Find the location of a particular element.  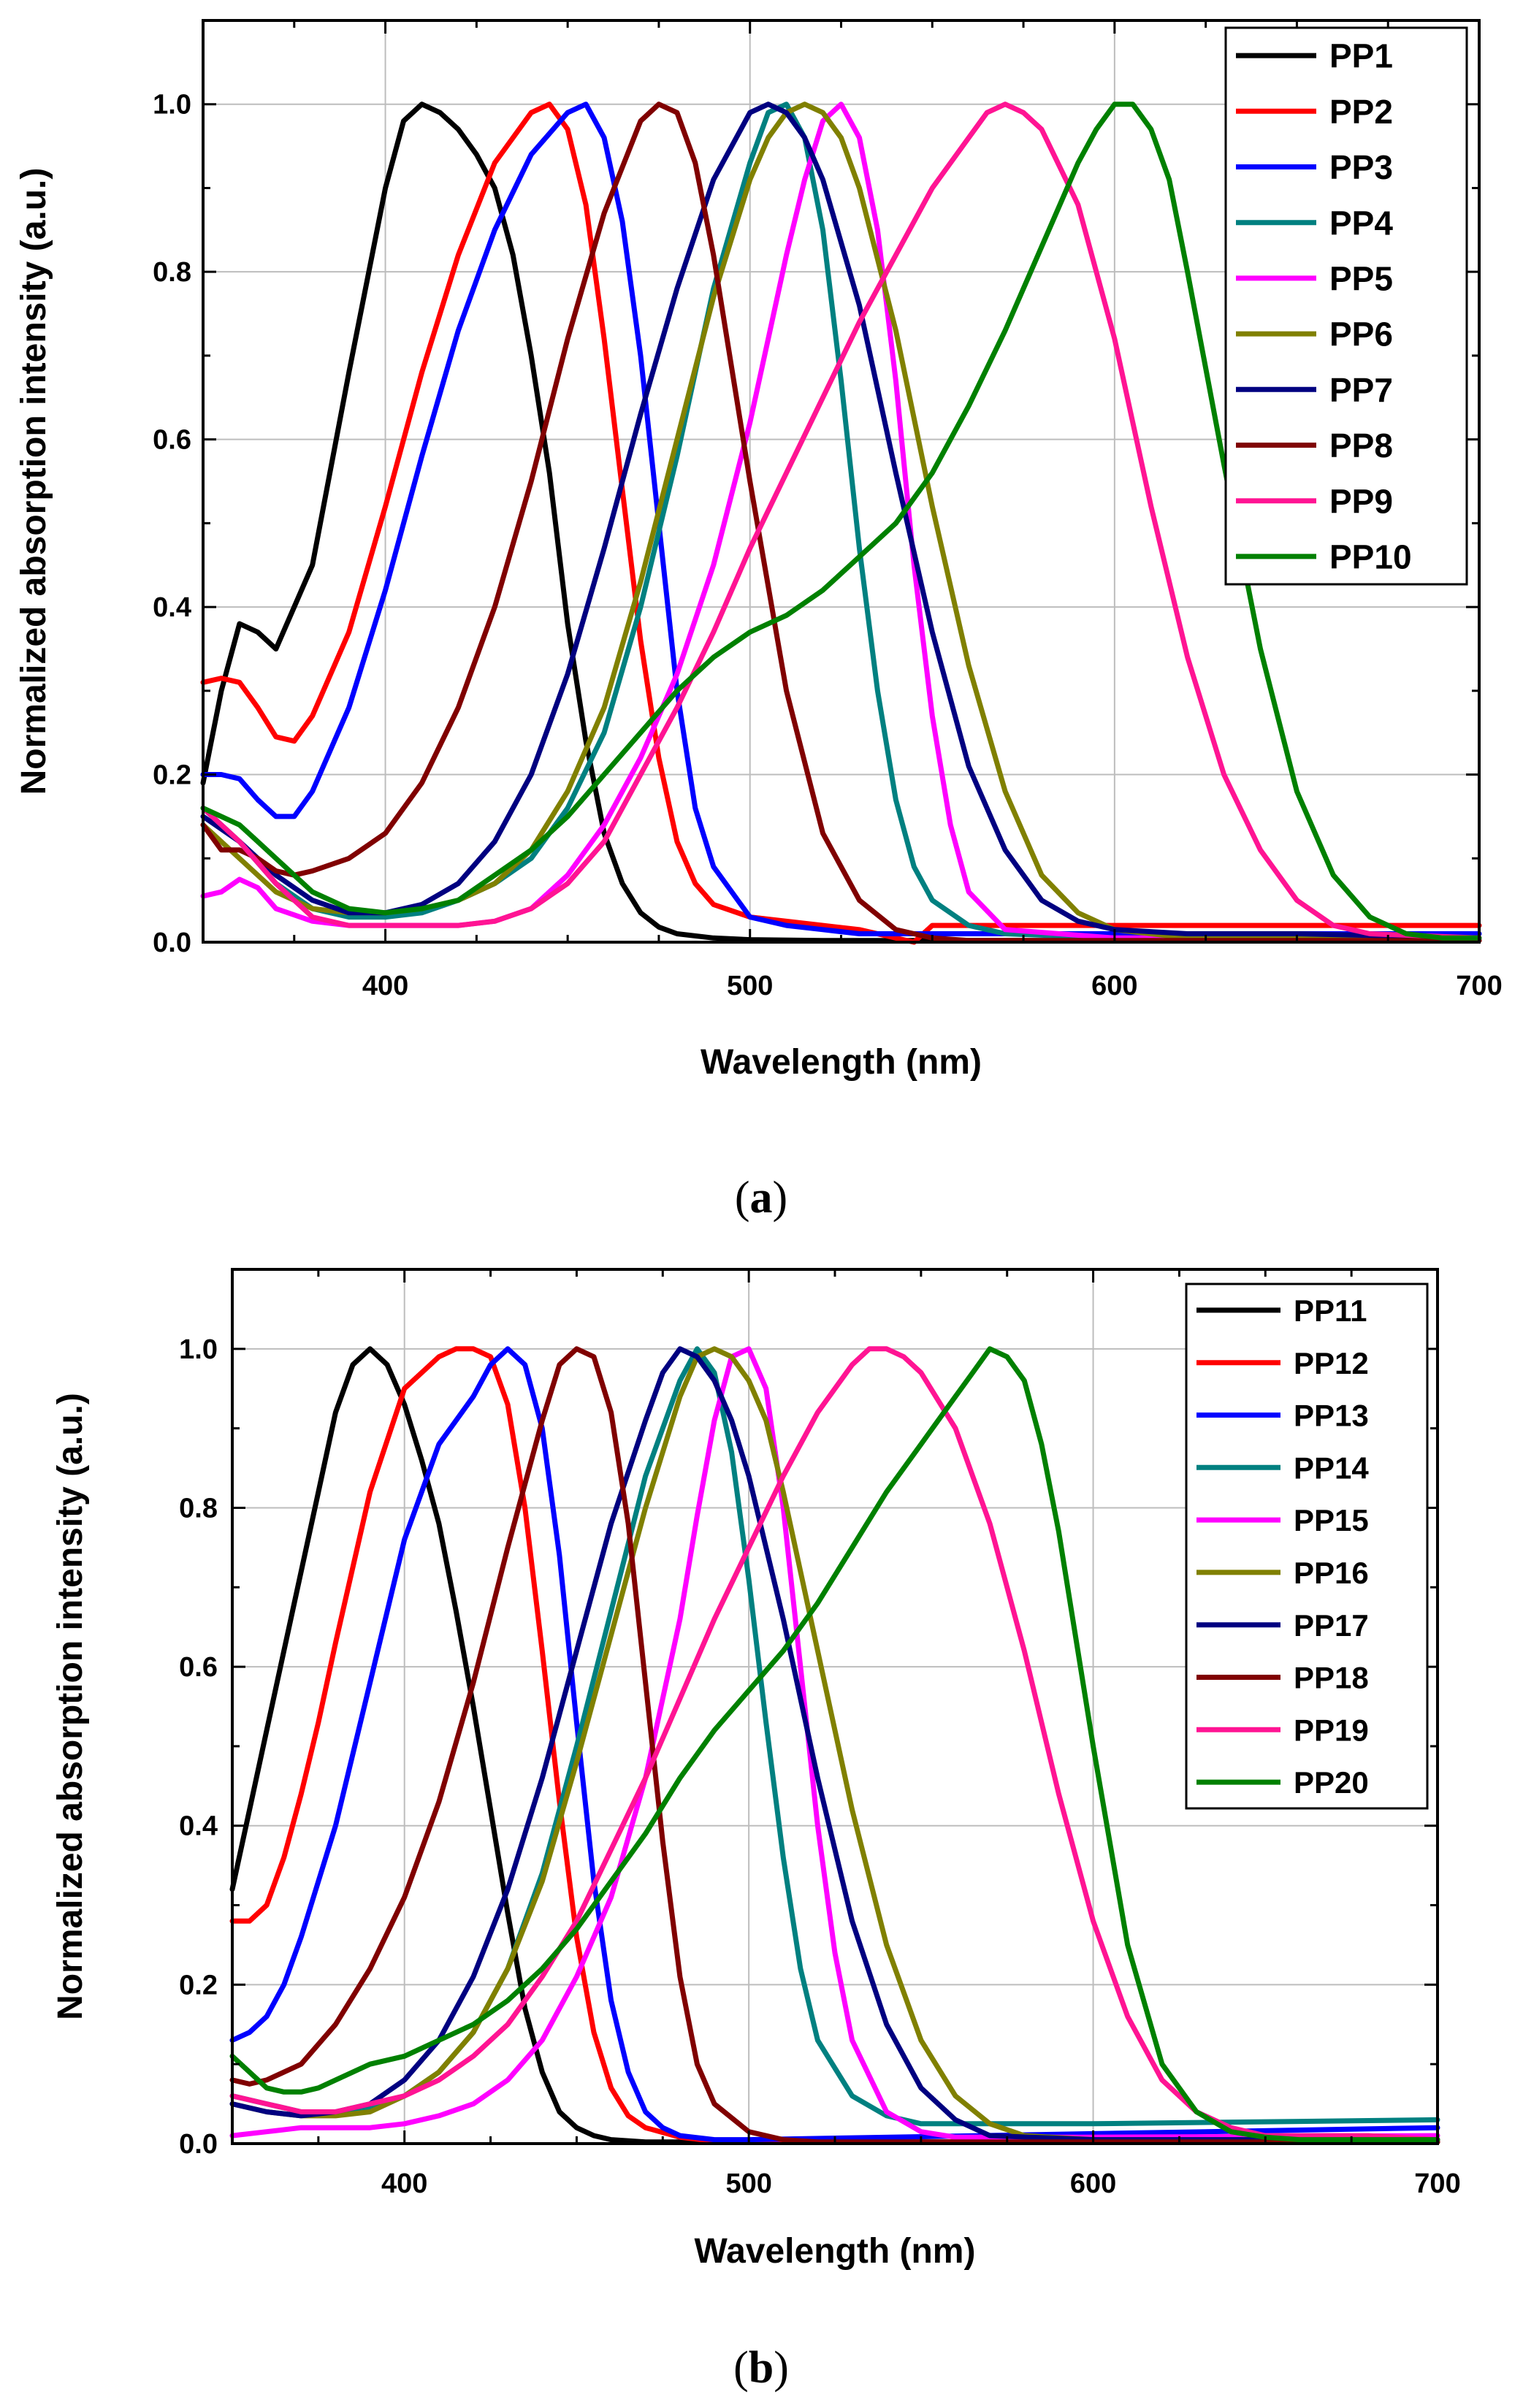

panel-b-legend: PP11 PP12 PP13 PP14 PP15 PP16 PP17 PP18 PP19 PP20 is located at coordinates (1307, 1546).